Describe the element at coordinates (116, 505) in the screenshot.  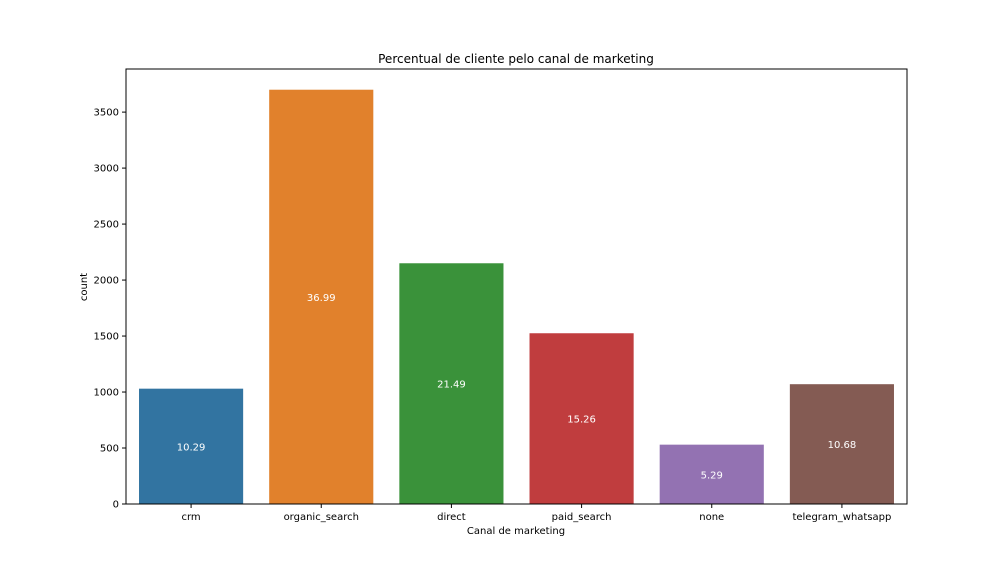
I see `y-tick-label-0: 0` at that location.